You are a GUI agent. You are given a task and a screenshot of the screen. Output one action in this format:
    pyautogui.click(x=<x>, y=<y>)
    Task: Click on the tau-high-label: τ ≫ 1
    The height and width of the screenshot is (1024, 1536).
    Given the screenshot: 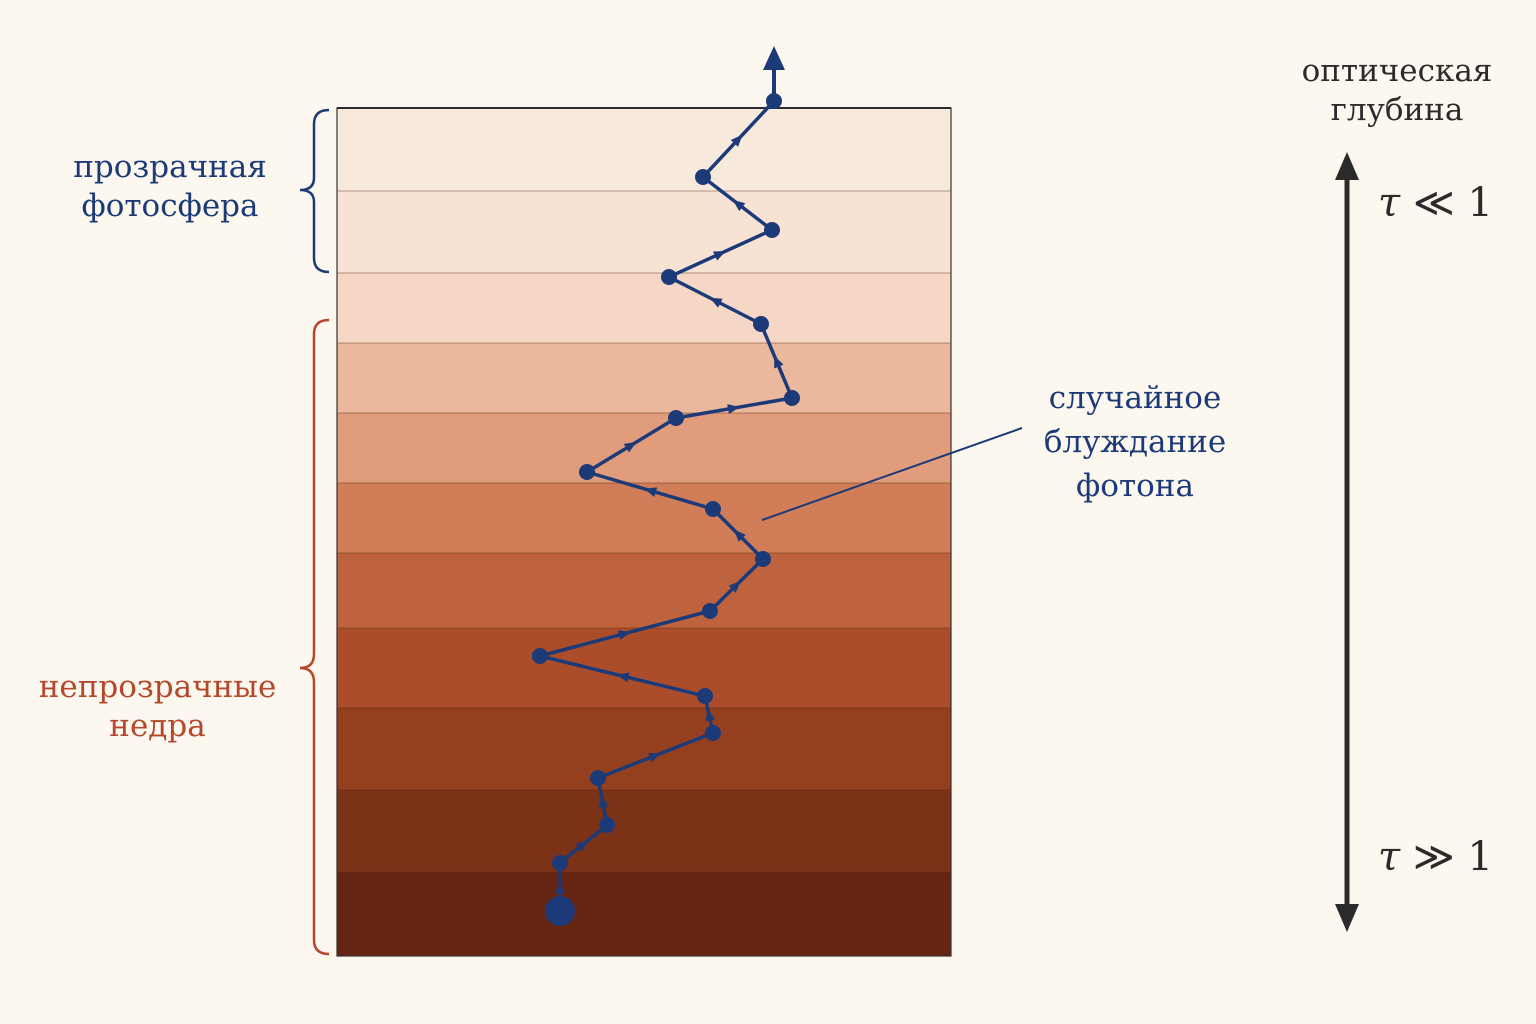 What is the action you would take?
    pyautogui.click(x=1435, y=857)
    